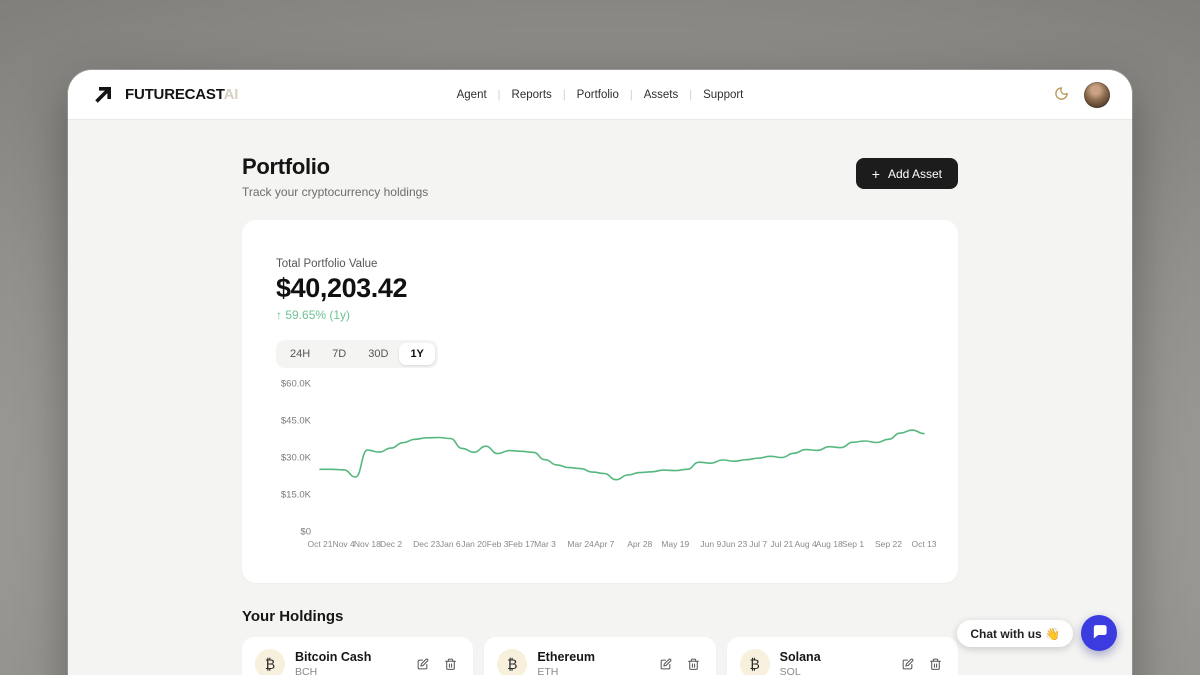 Image resolution: width=1200 pixels, height=675 pixels. I want to click on x-axis-label: Jun 23, so click(734, 544).